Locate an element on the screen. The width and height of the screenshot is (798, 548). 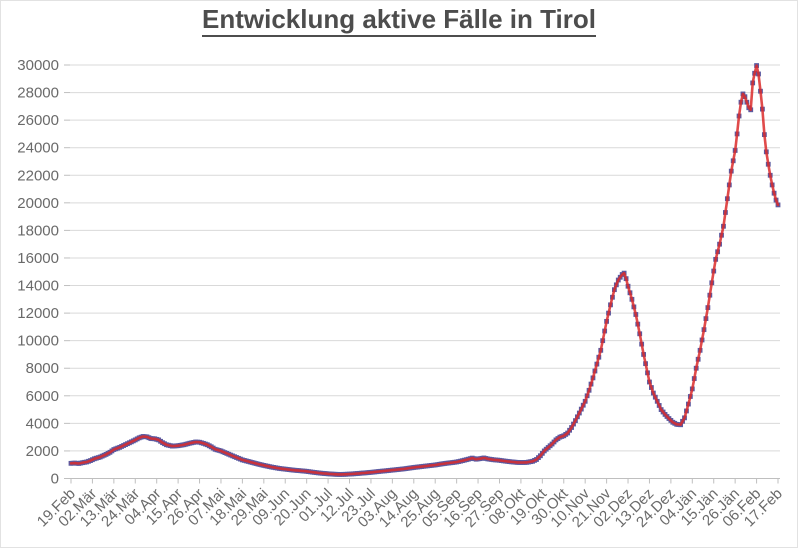
y-axis-label: 26000 is located at coordinates (38, 120).